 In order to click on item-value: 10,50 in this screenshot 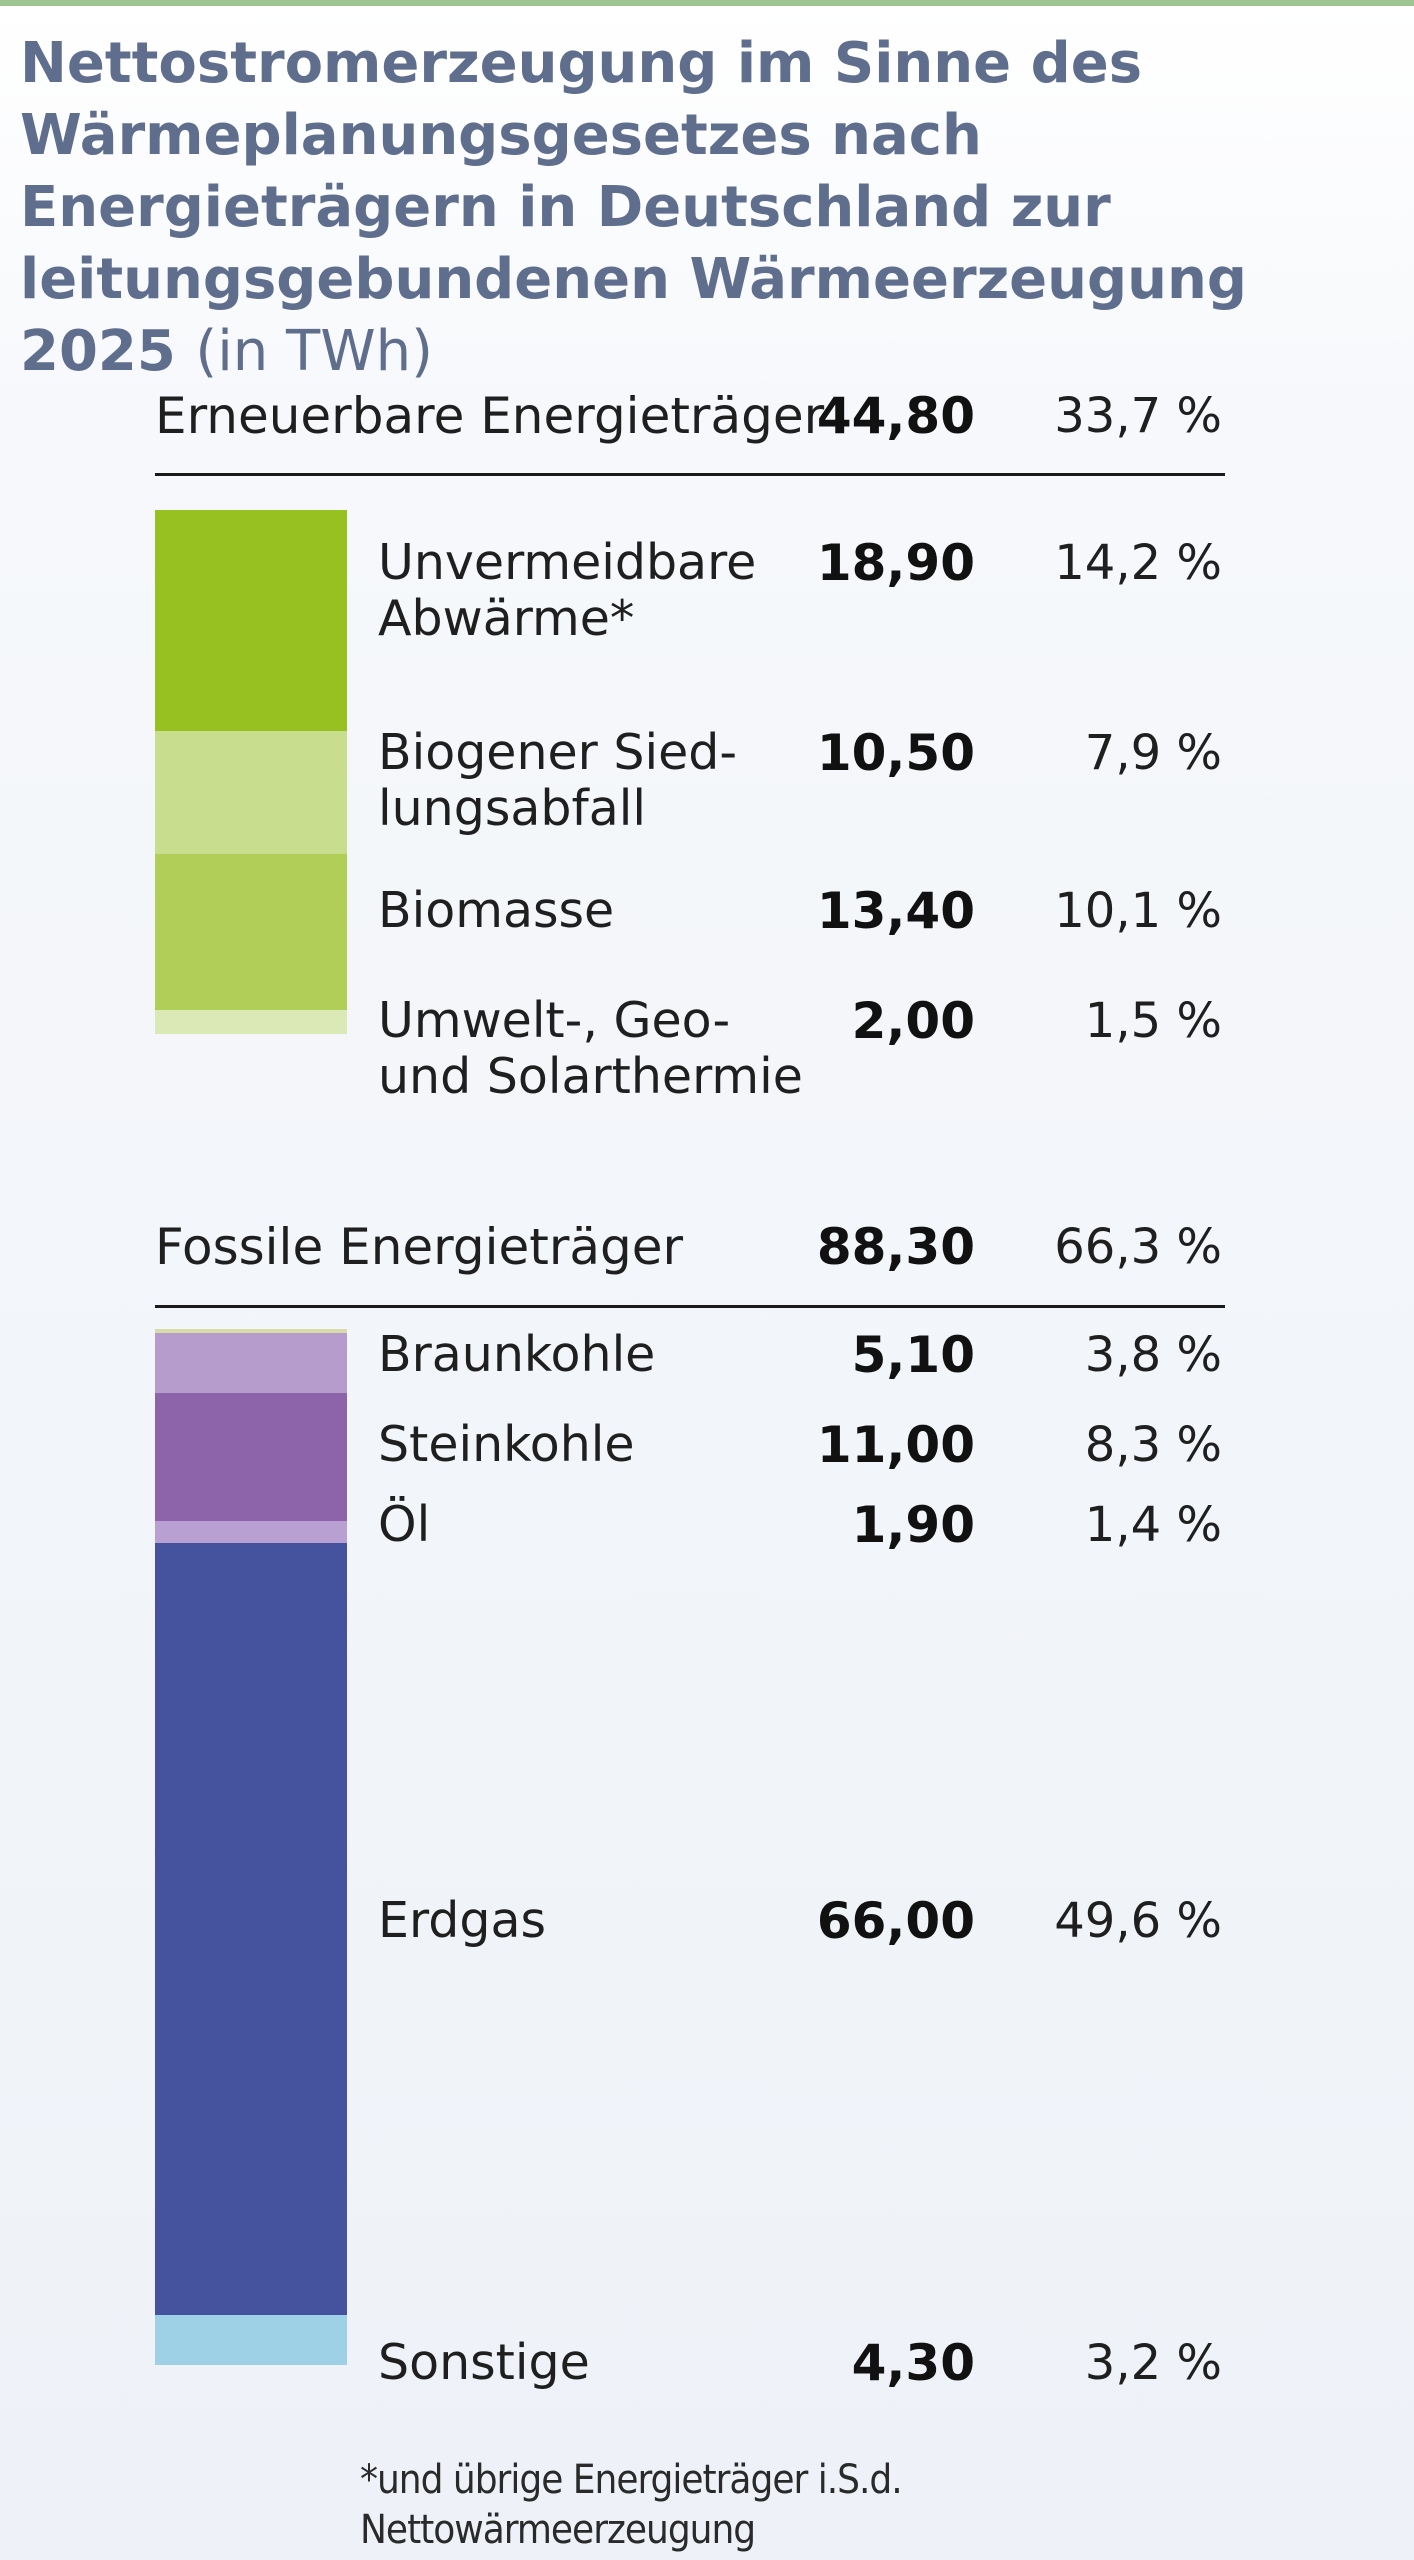, I will do `click(895, 753)`.